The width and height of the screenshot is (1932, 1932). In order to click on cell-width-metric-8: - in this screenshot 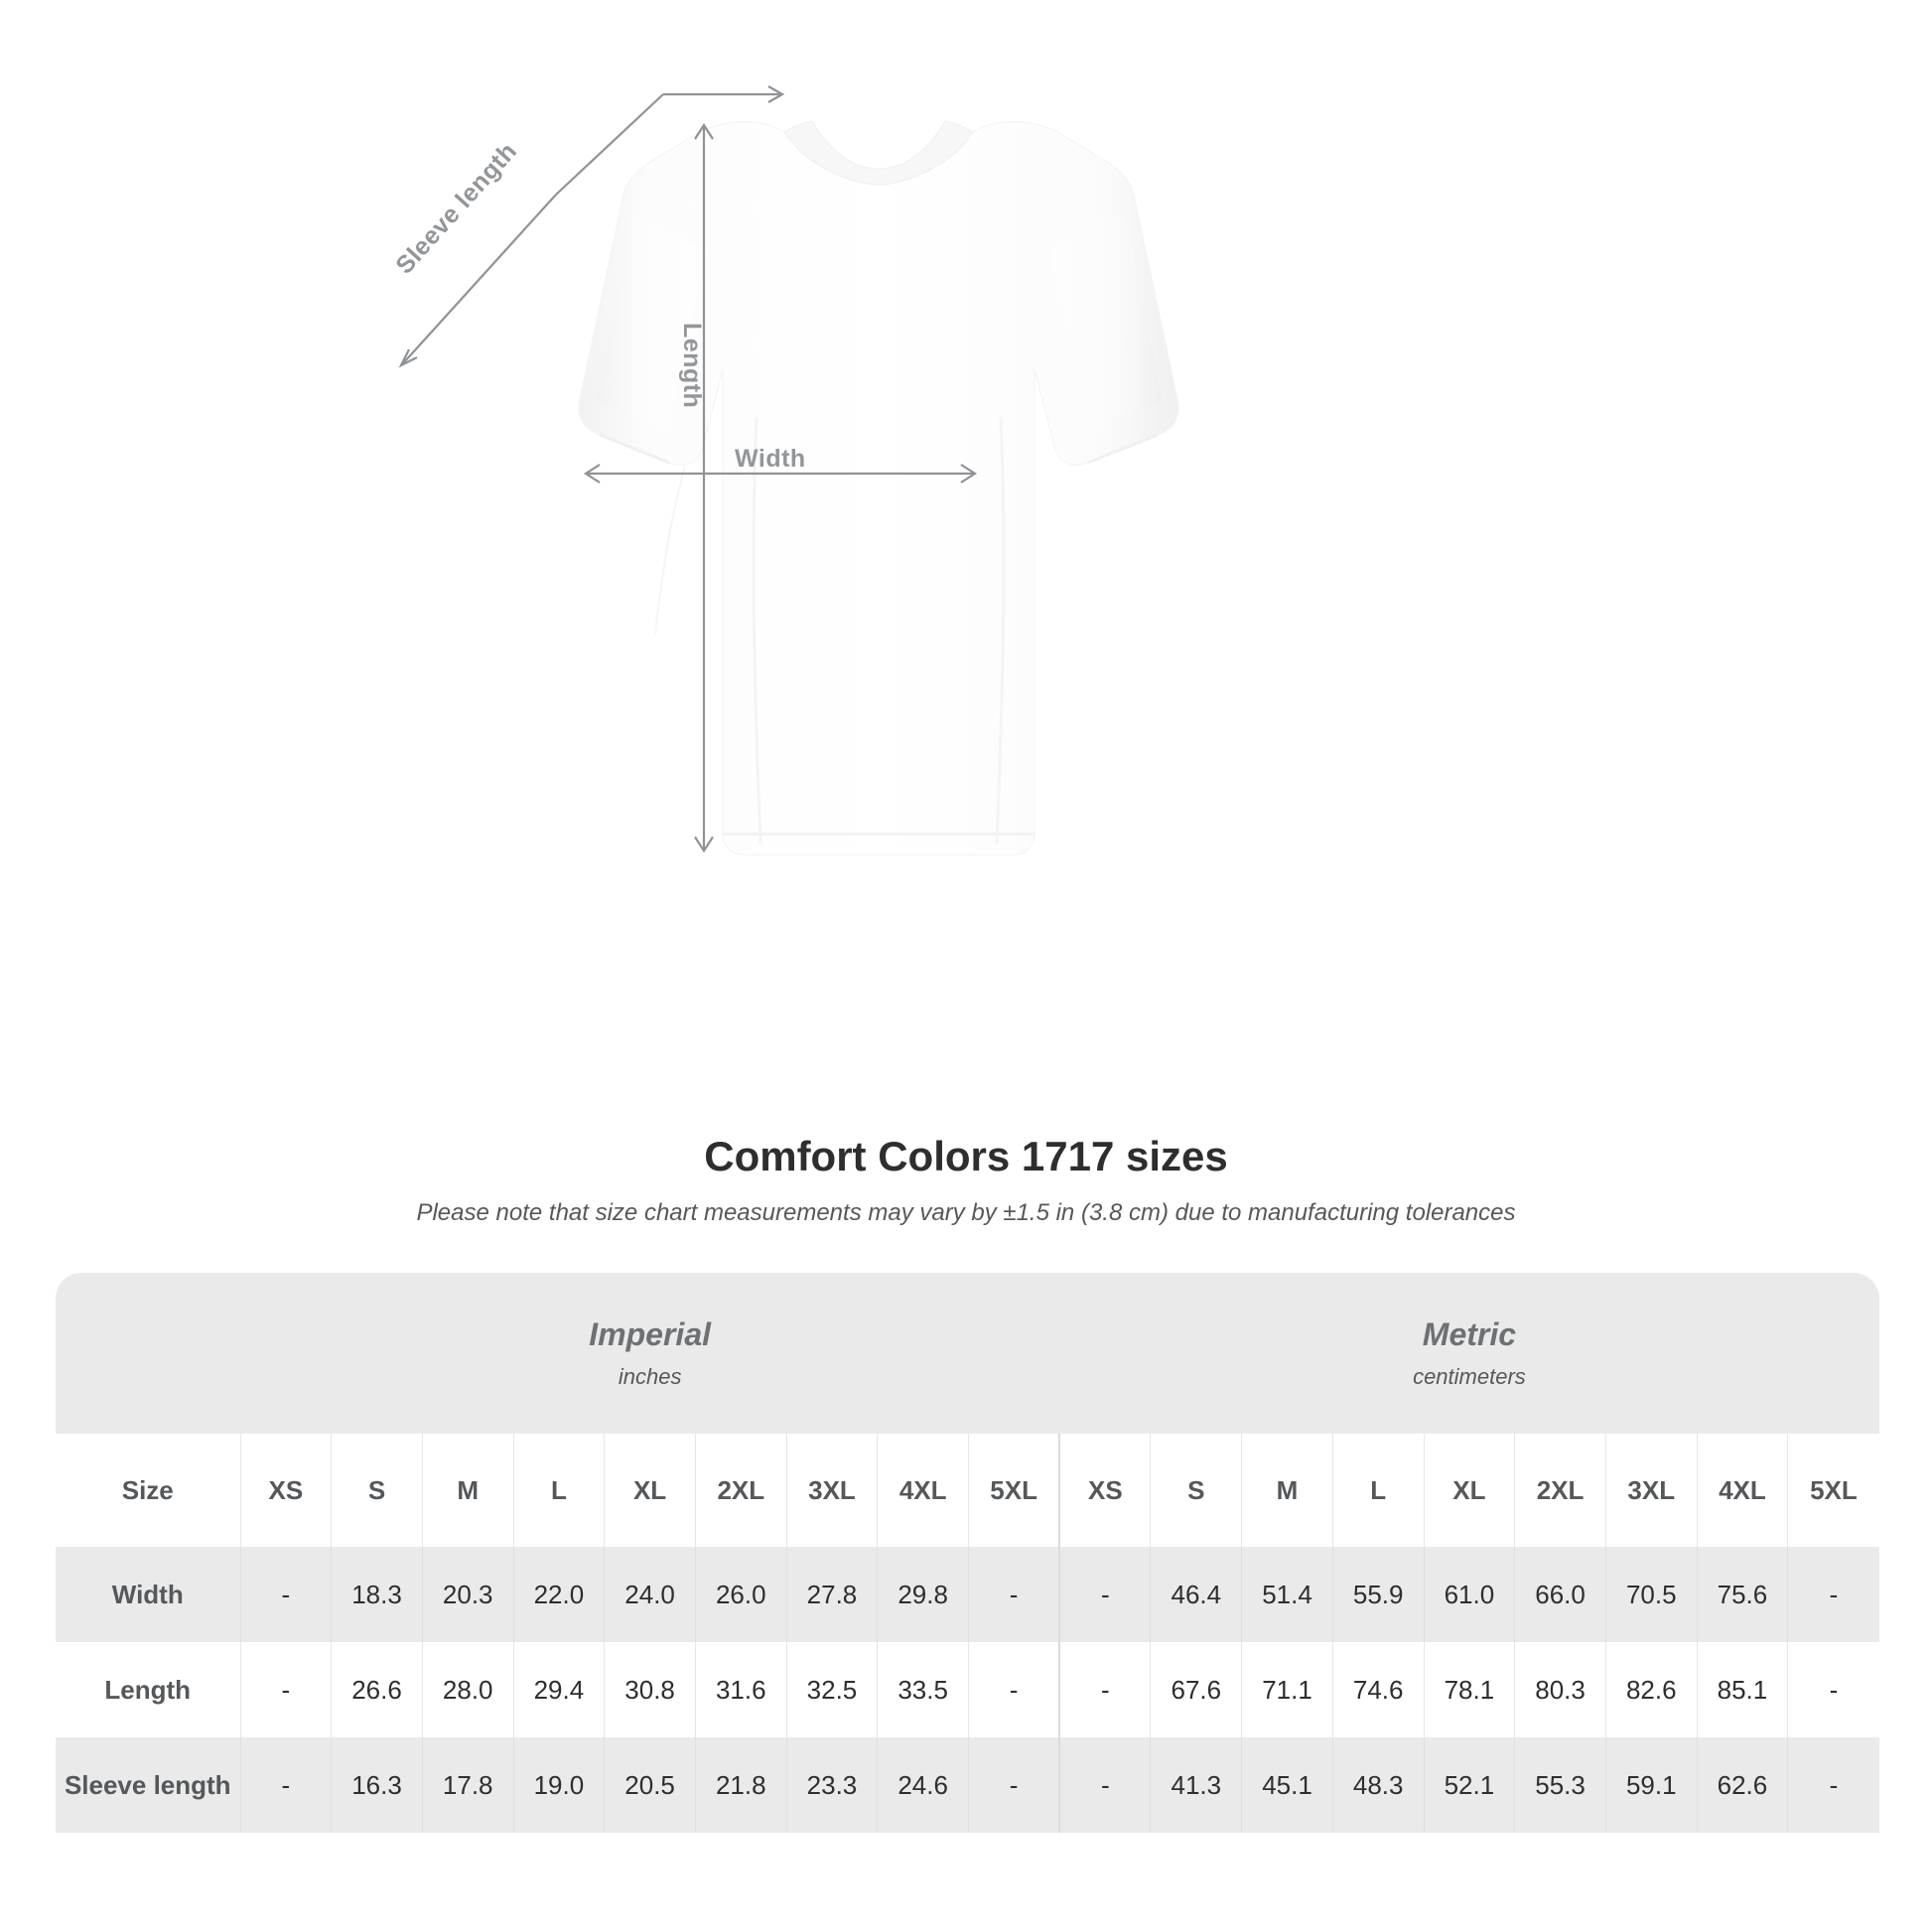, I will do `click(1833, 1594)`.